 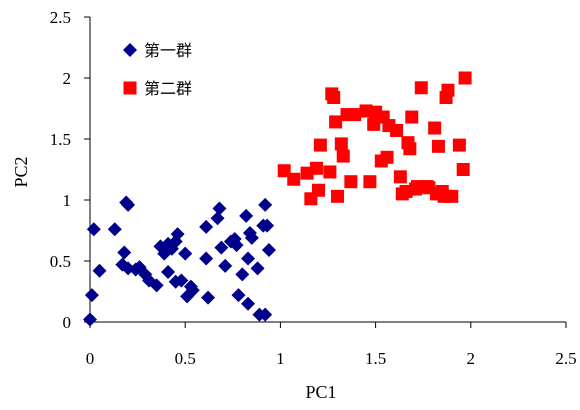 What do you see at coordinates (565, 358) in the screenshot?
I see `x-tick-label: 2.5` at bounding box center [565, 358].